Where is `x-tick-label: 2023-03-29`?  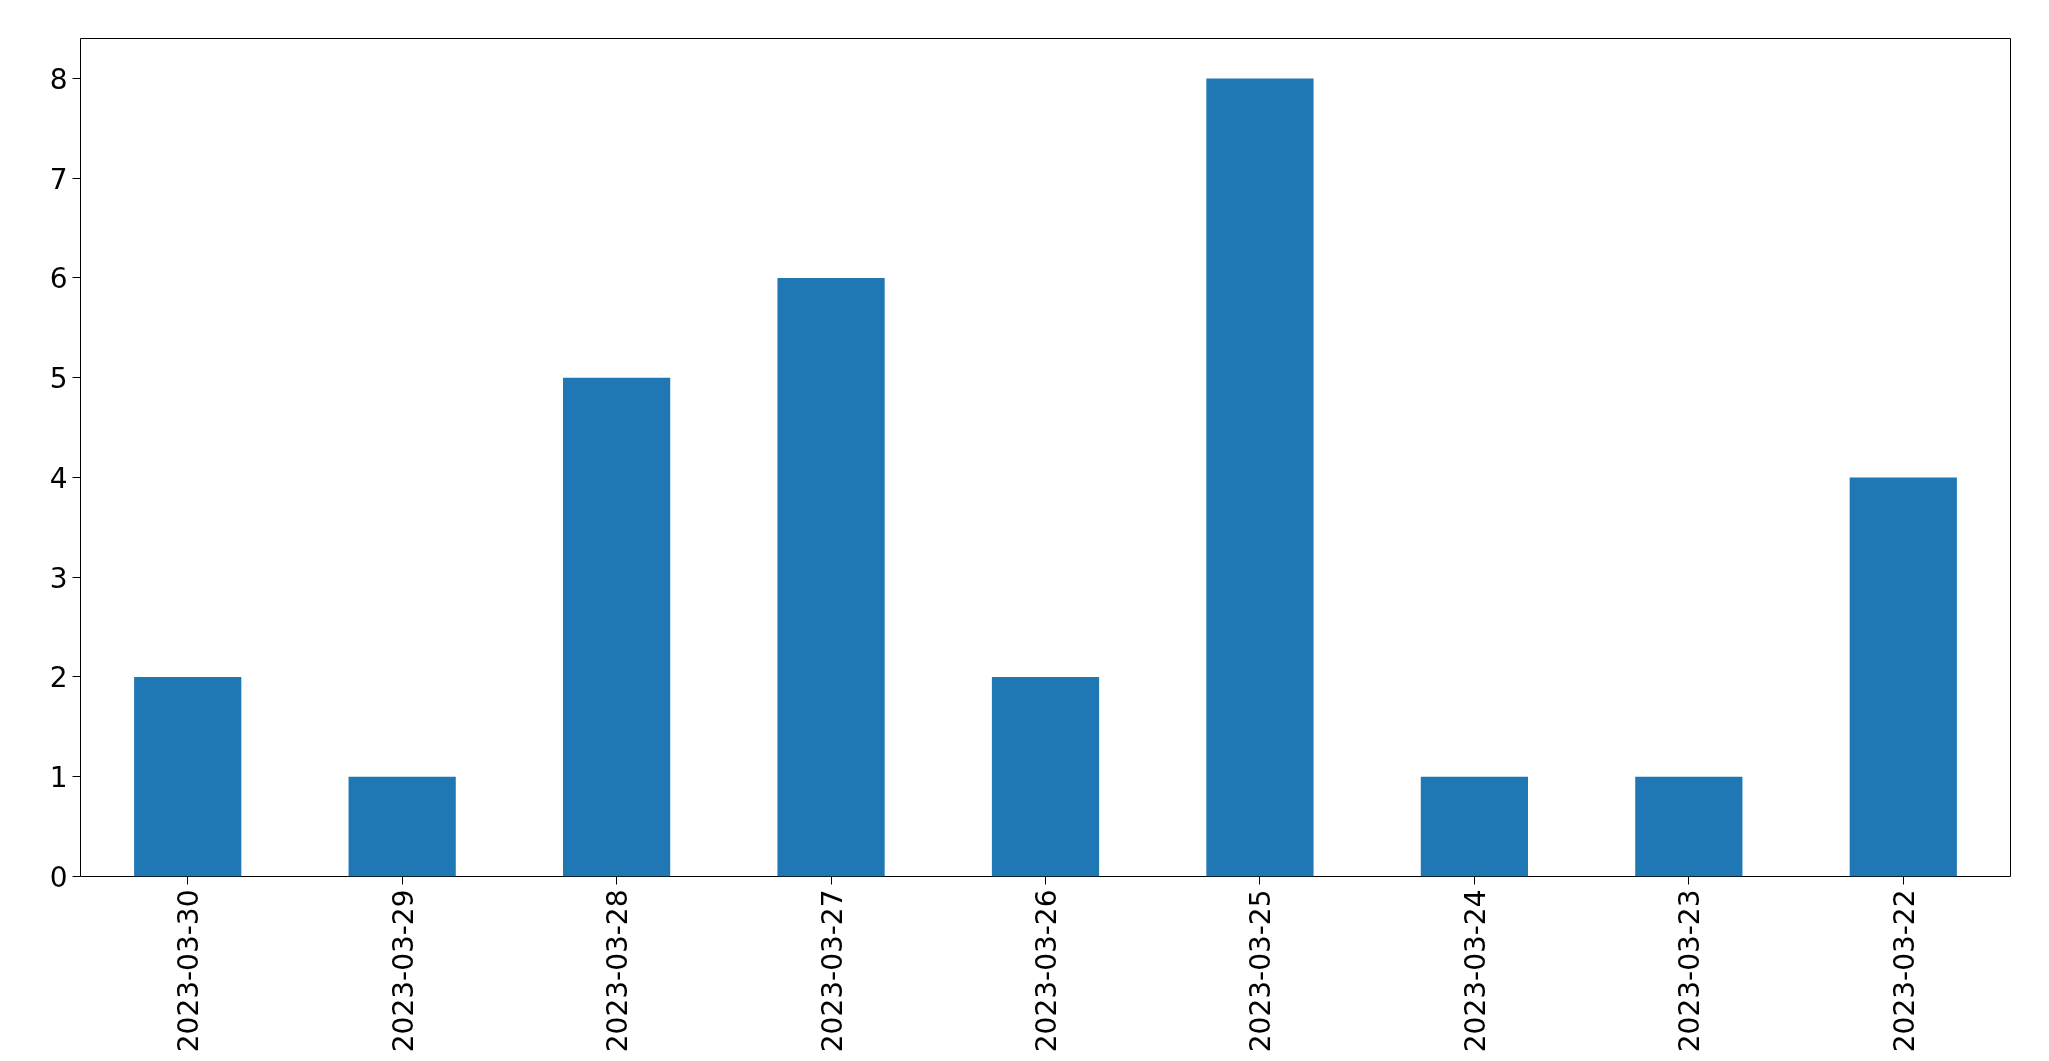
x-tick-label: 2023-03-29 is located at coordinates (403, 971).